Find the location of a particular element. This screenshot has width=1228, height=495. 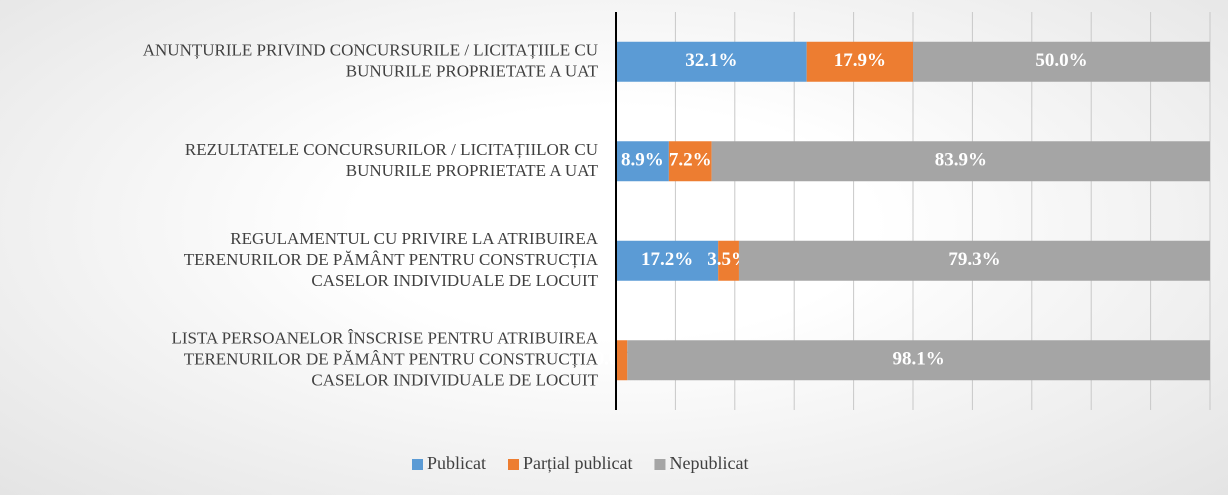

legend-label: Publicat is located at coordinates (456, 463).